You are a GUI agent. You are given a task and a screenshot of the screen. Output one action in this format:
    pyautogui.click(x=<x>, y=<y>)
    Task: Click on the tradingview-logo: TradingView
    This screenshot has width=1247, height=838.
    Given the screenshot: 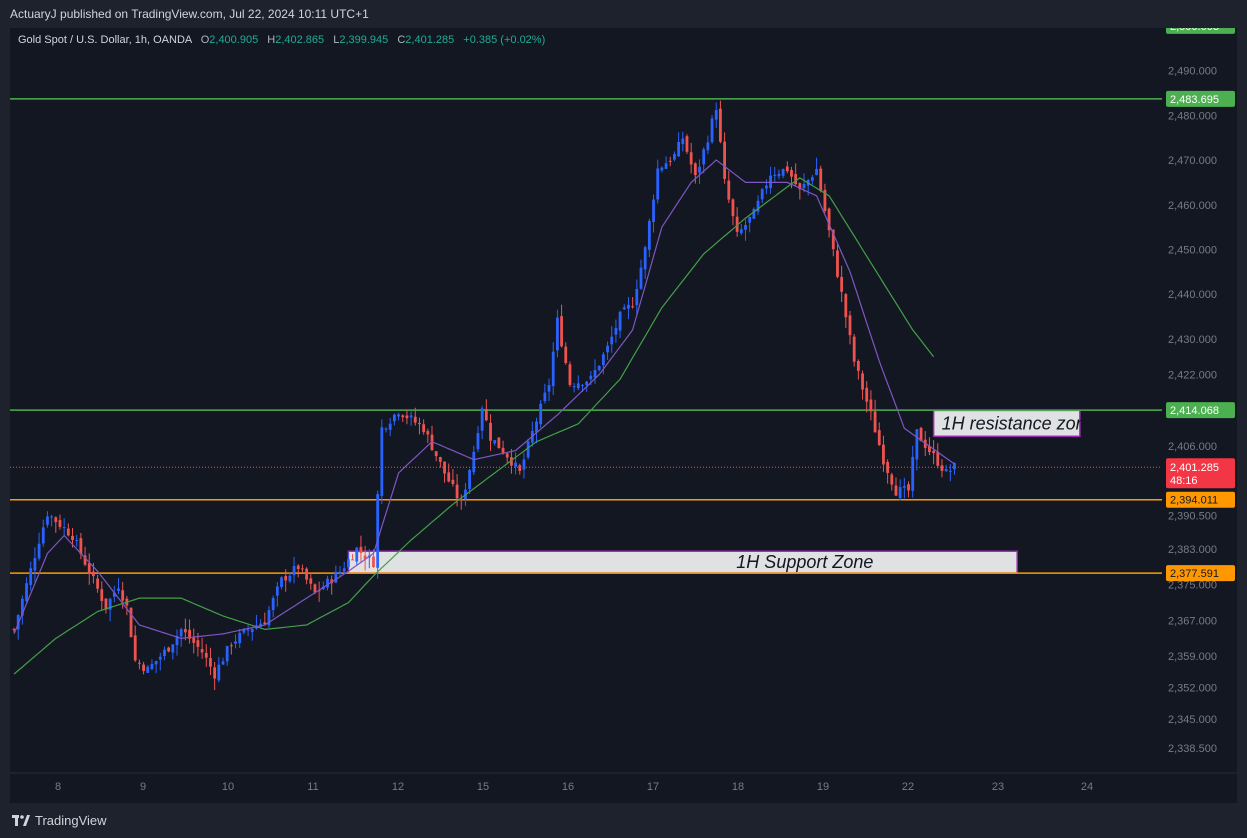 What is the action you would take?
    pyautogui.click(x=59, y=820)
    